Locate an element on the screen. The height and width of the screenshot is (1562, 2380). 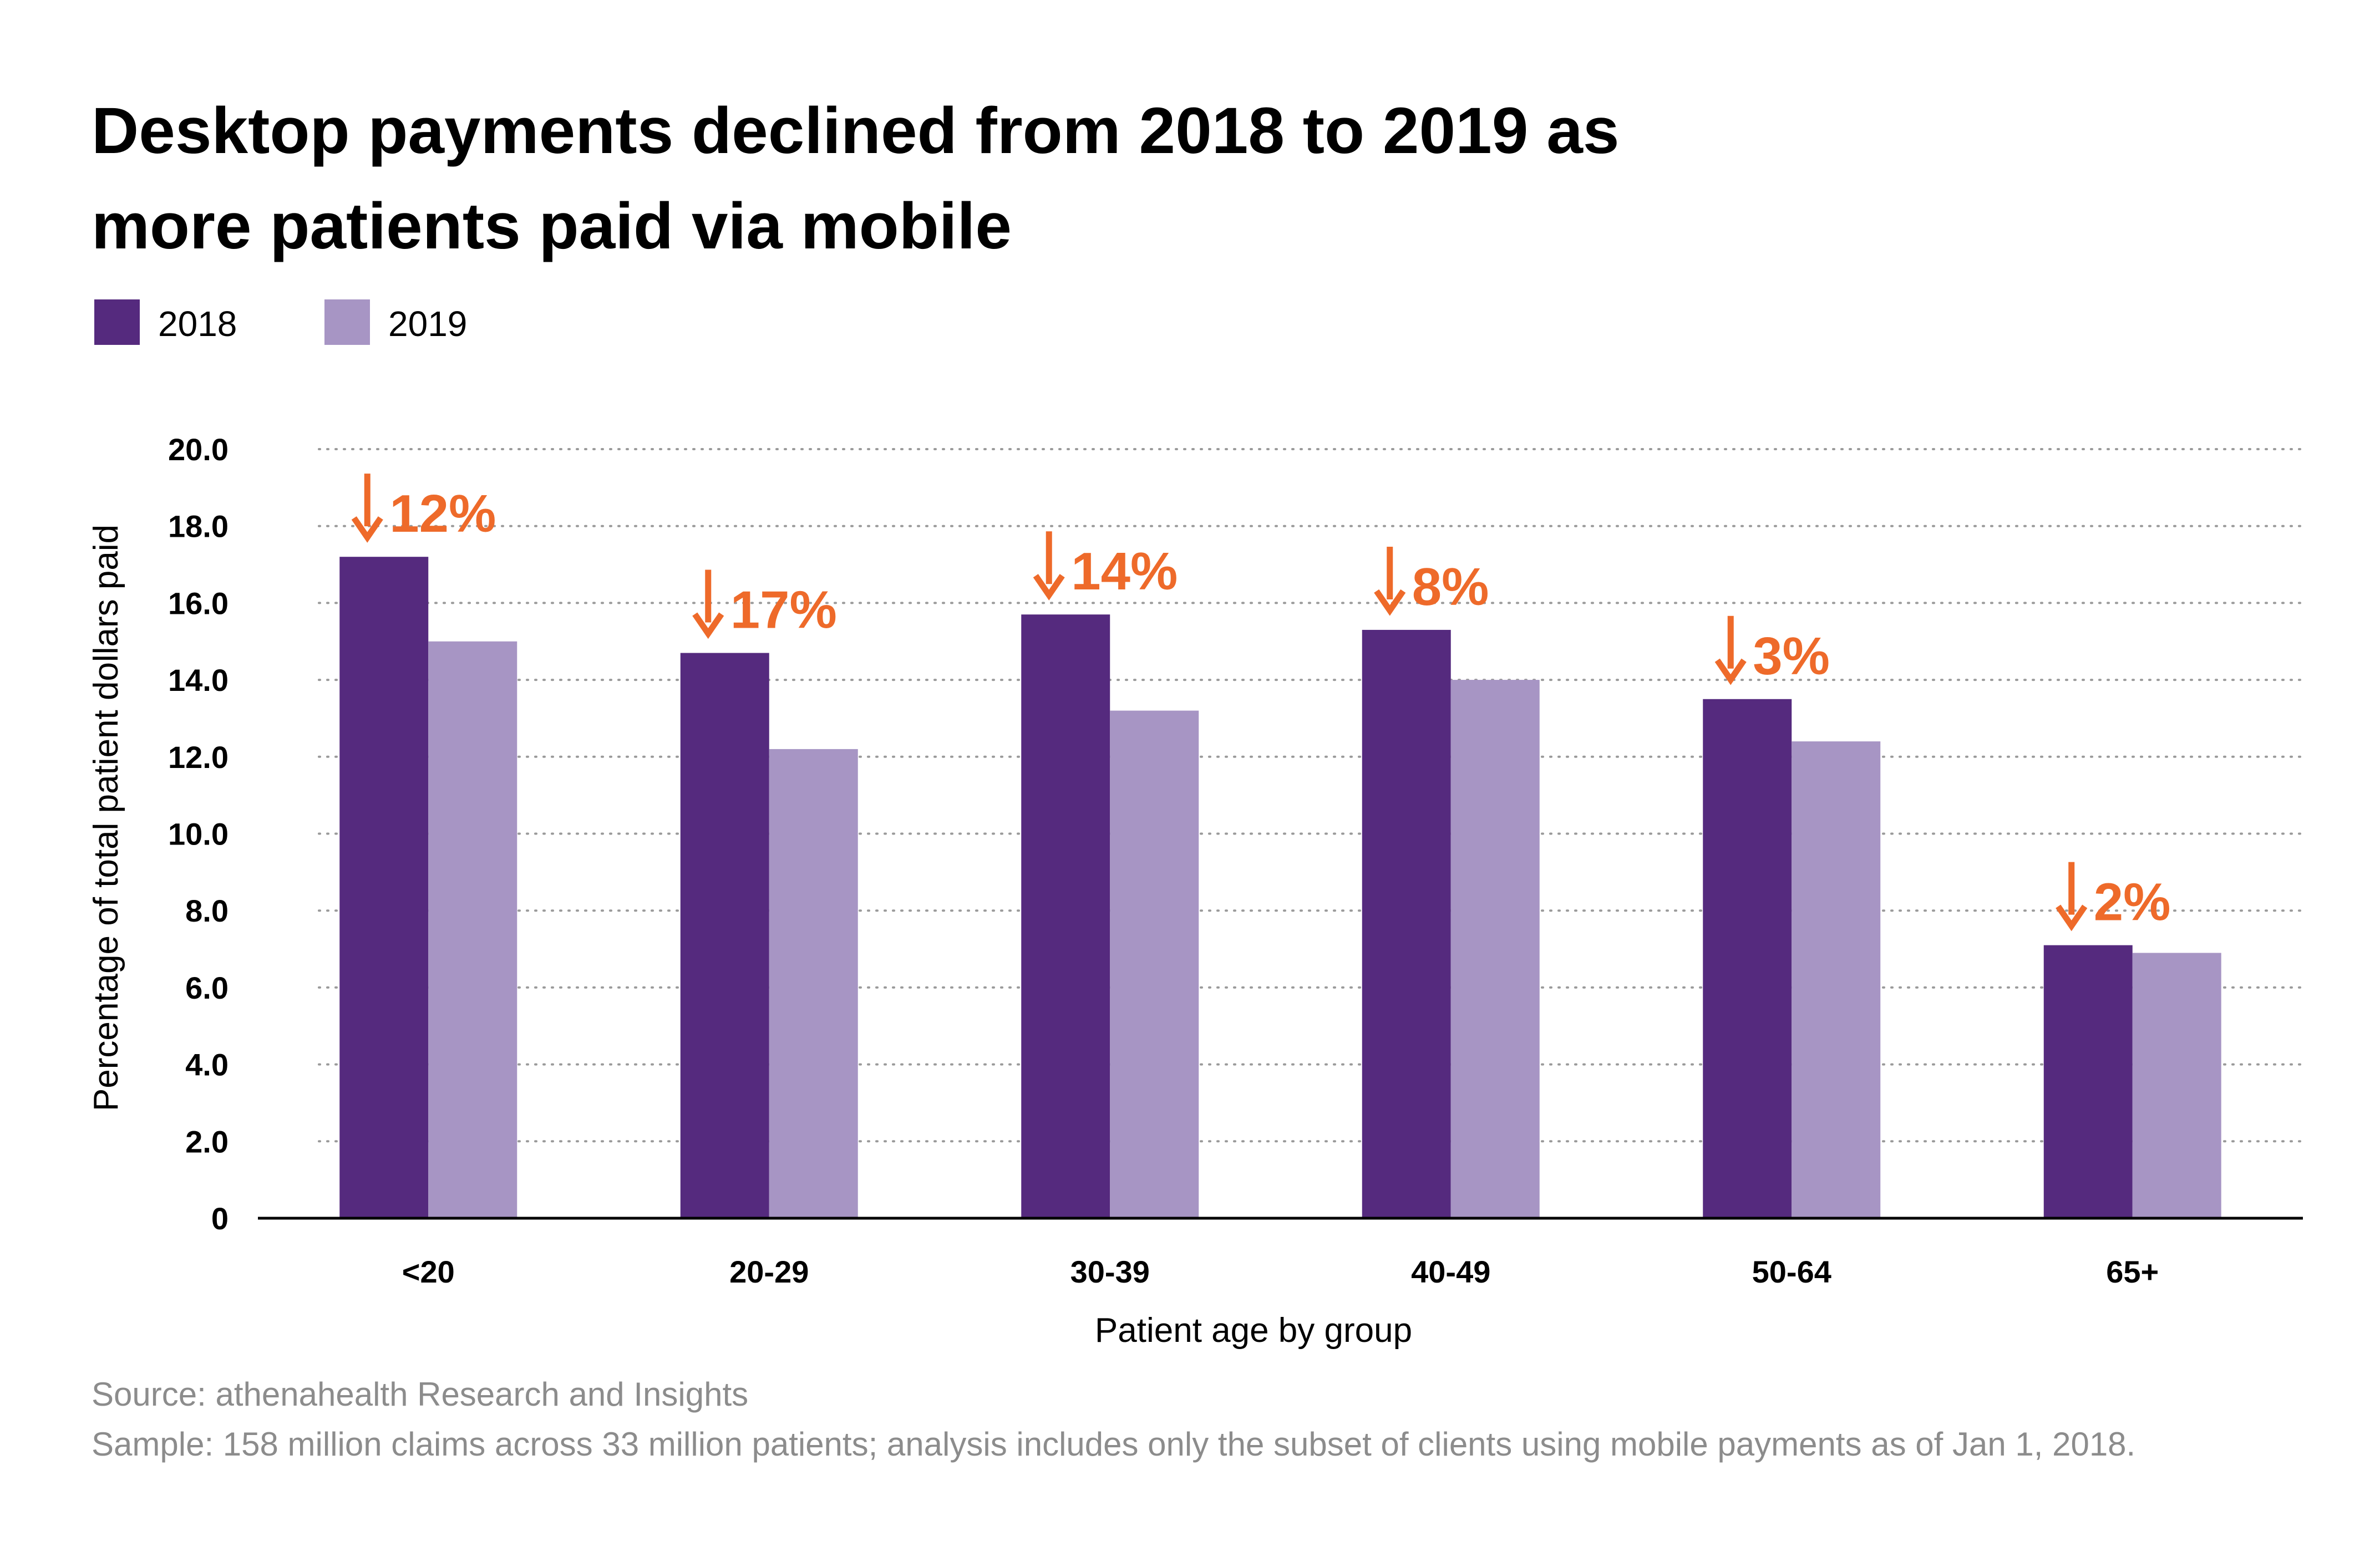
y-tick-label: 20.0 is located at coordinates (198, 449).